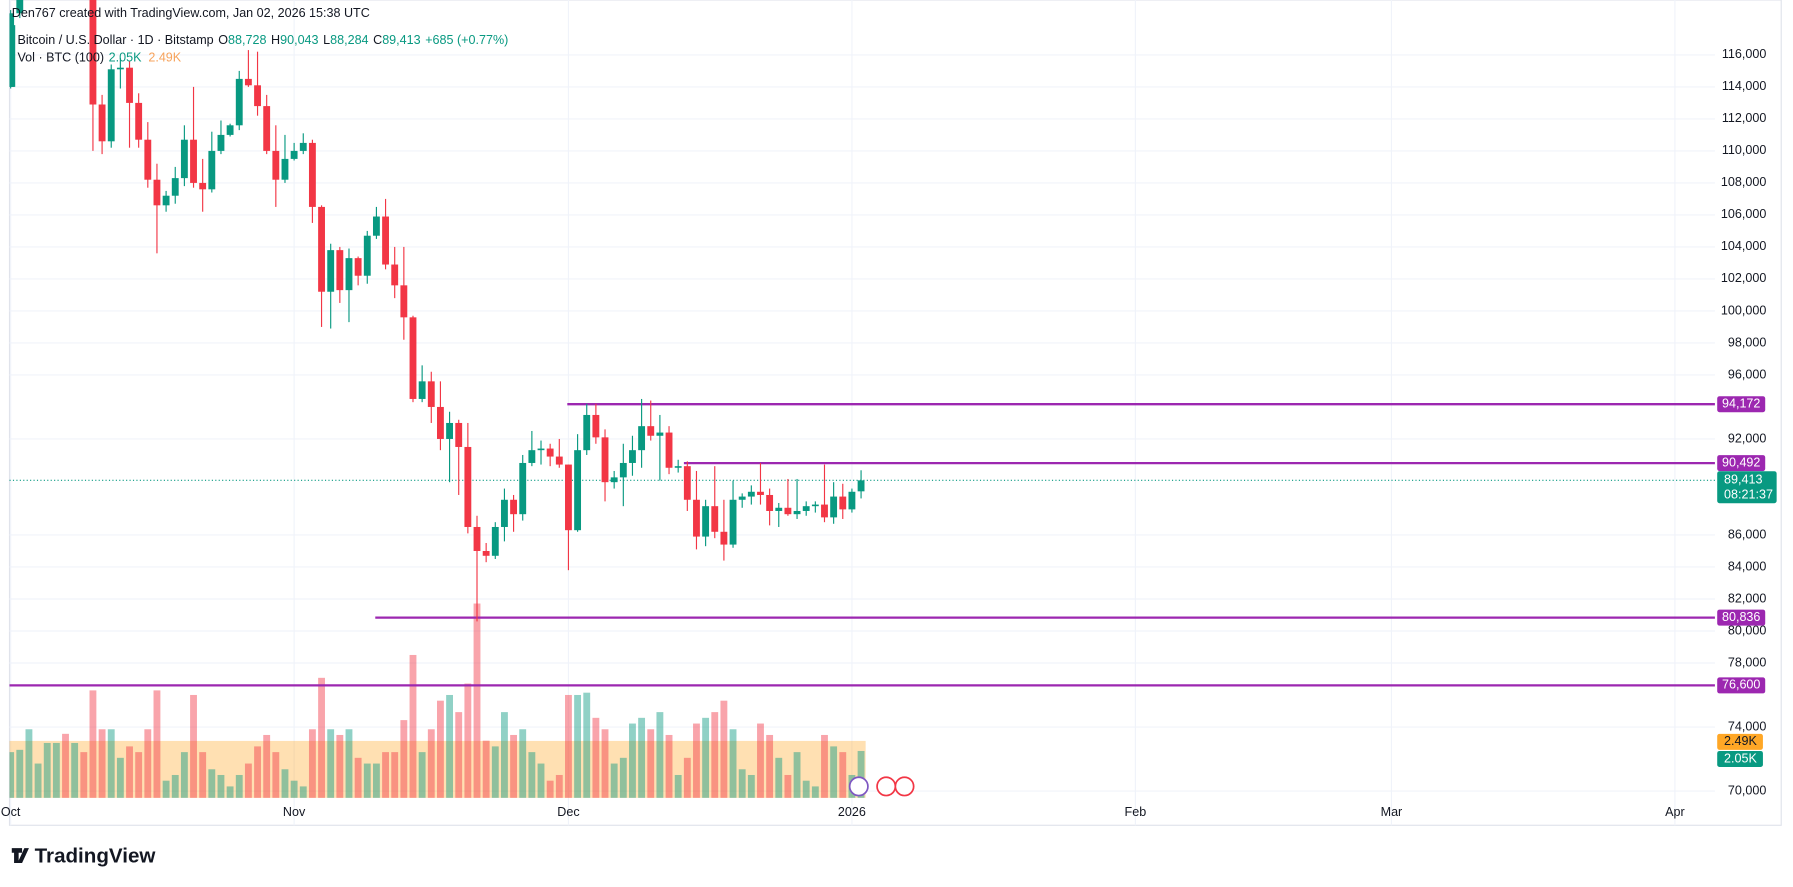 The width and height of the screenshot is (1793, 887). Describe the element at coordinates (466, 40) in the screenshot. I see `change: +685 (+0.77%)` at that location.